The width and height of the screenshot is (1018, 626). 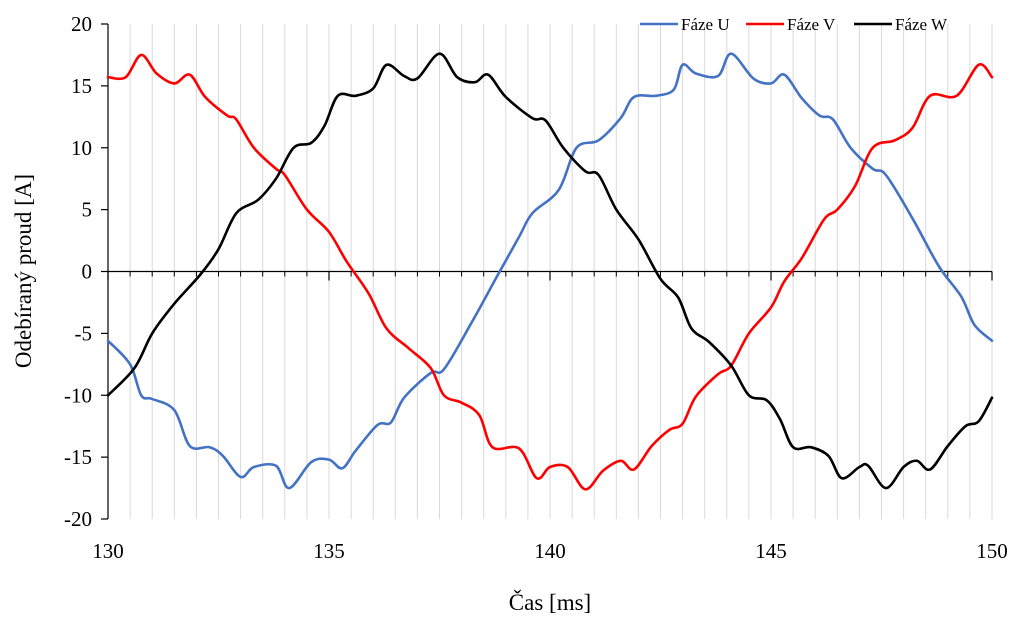 What do you see at coordinates (81, 86) in the screenshot?
I see `y-tick-label: 15` at bounding box center [81, 86].